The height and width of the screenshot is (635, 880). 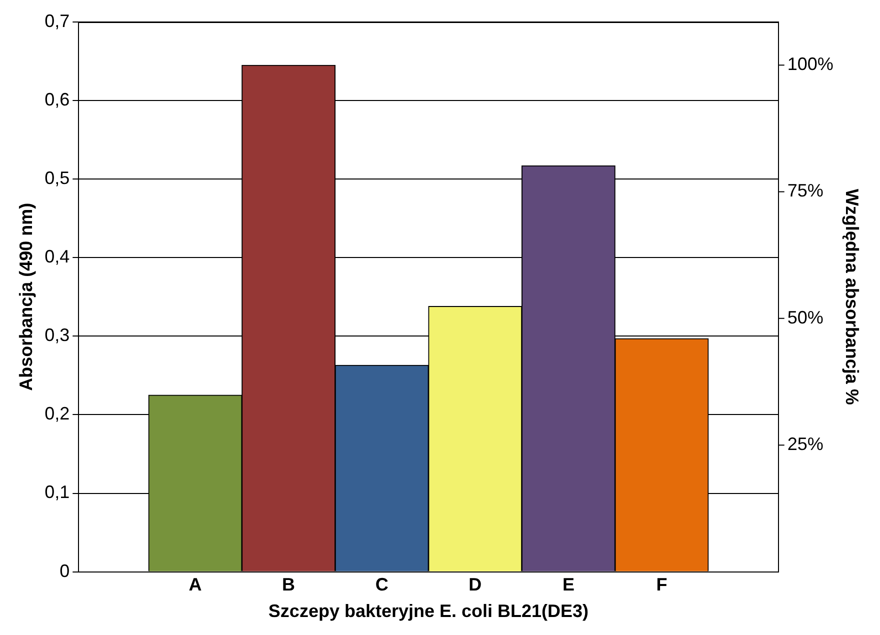 What do you see at coordinates (475, 584) in the screenshot?
I see `x-tick-label: D` at bounding box center [475, 584].